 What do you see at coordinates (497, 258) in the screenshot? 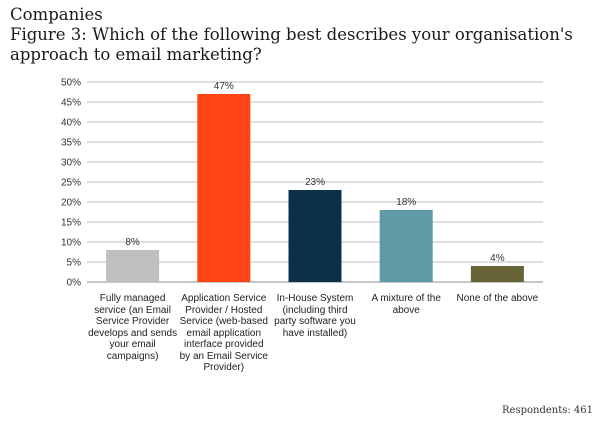
I see `data-label: 4%` at bounding box center [497, 258].